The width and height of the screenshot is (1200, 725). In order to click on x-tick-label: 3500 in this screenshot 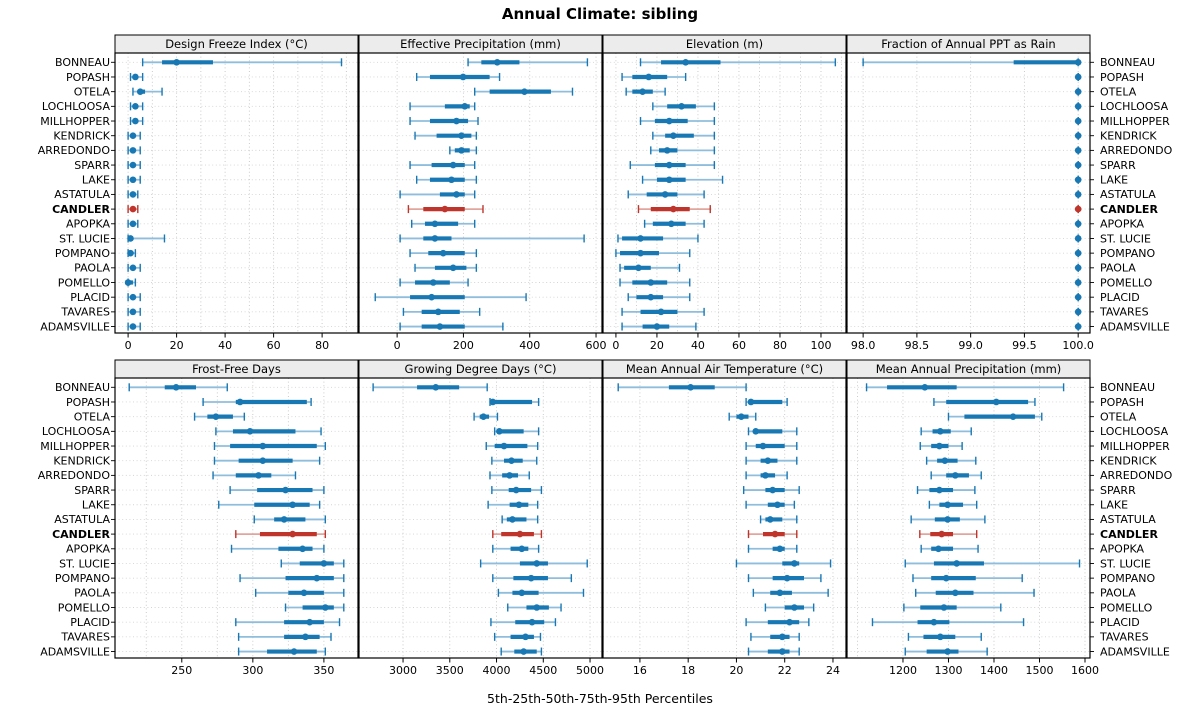, I will do `click(450, 670)`.